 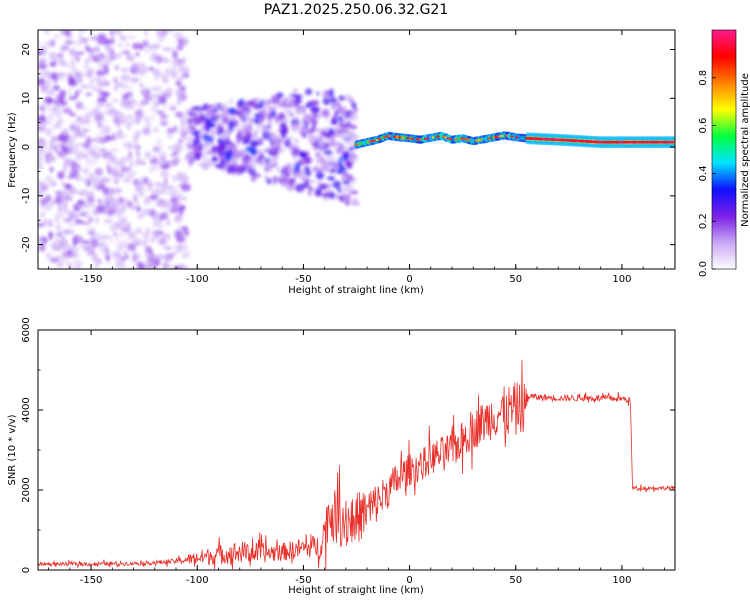 What do you see at coordinates (26, 244) in the screenshot?
I see `spectrogram-ytick-label: -20` at bounding box center [26, 244].